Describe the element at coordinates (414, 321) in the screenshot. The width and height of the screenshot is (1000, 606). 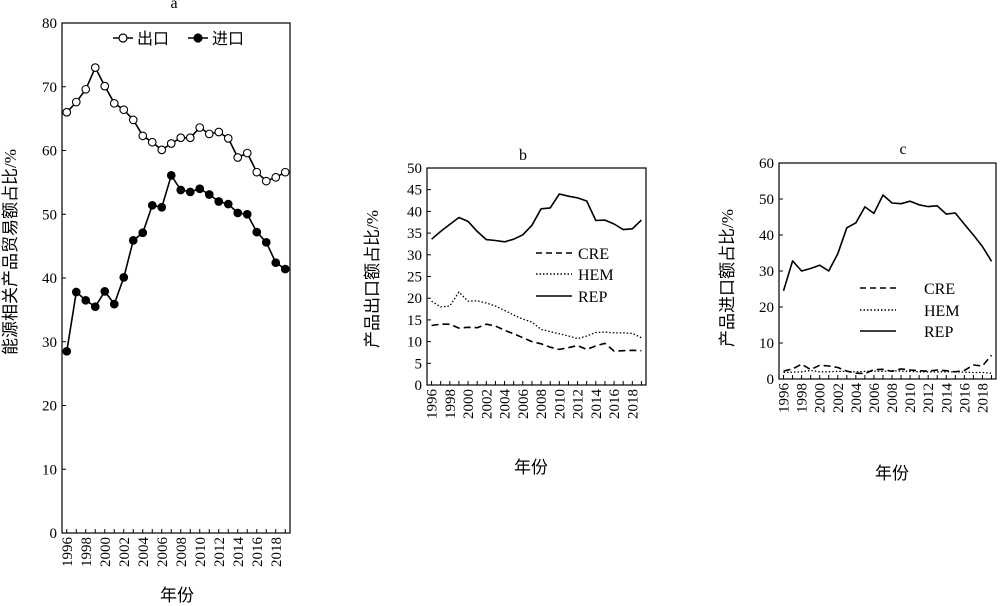
I see `y-tick-label: 15` at that location.